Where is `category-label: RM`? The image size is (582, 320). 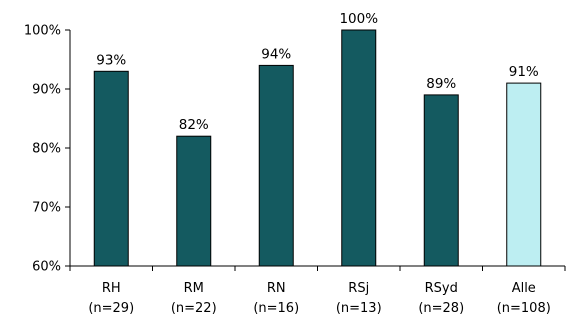
category-label: RM is located at coordinates (194, 288).